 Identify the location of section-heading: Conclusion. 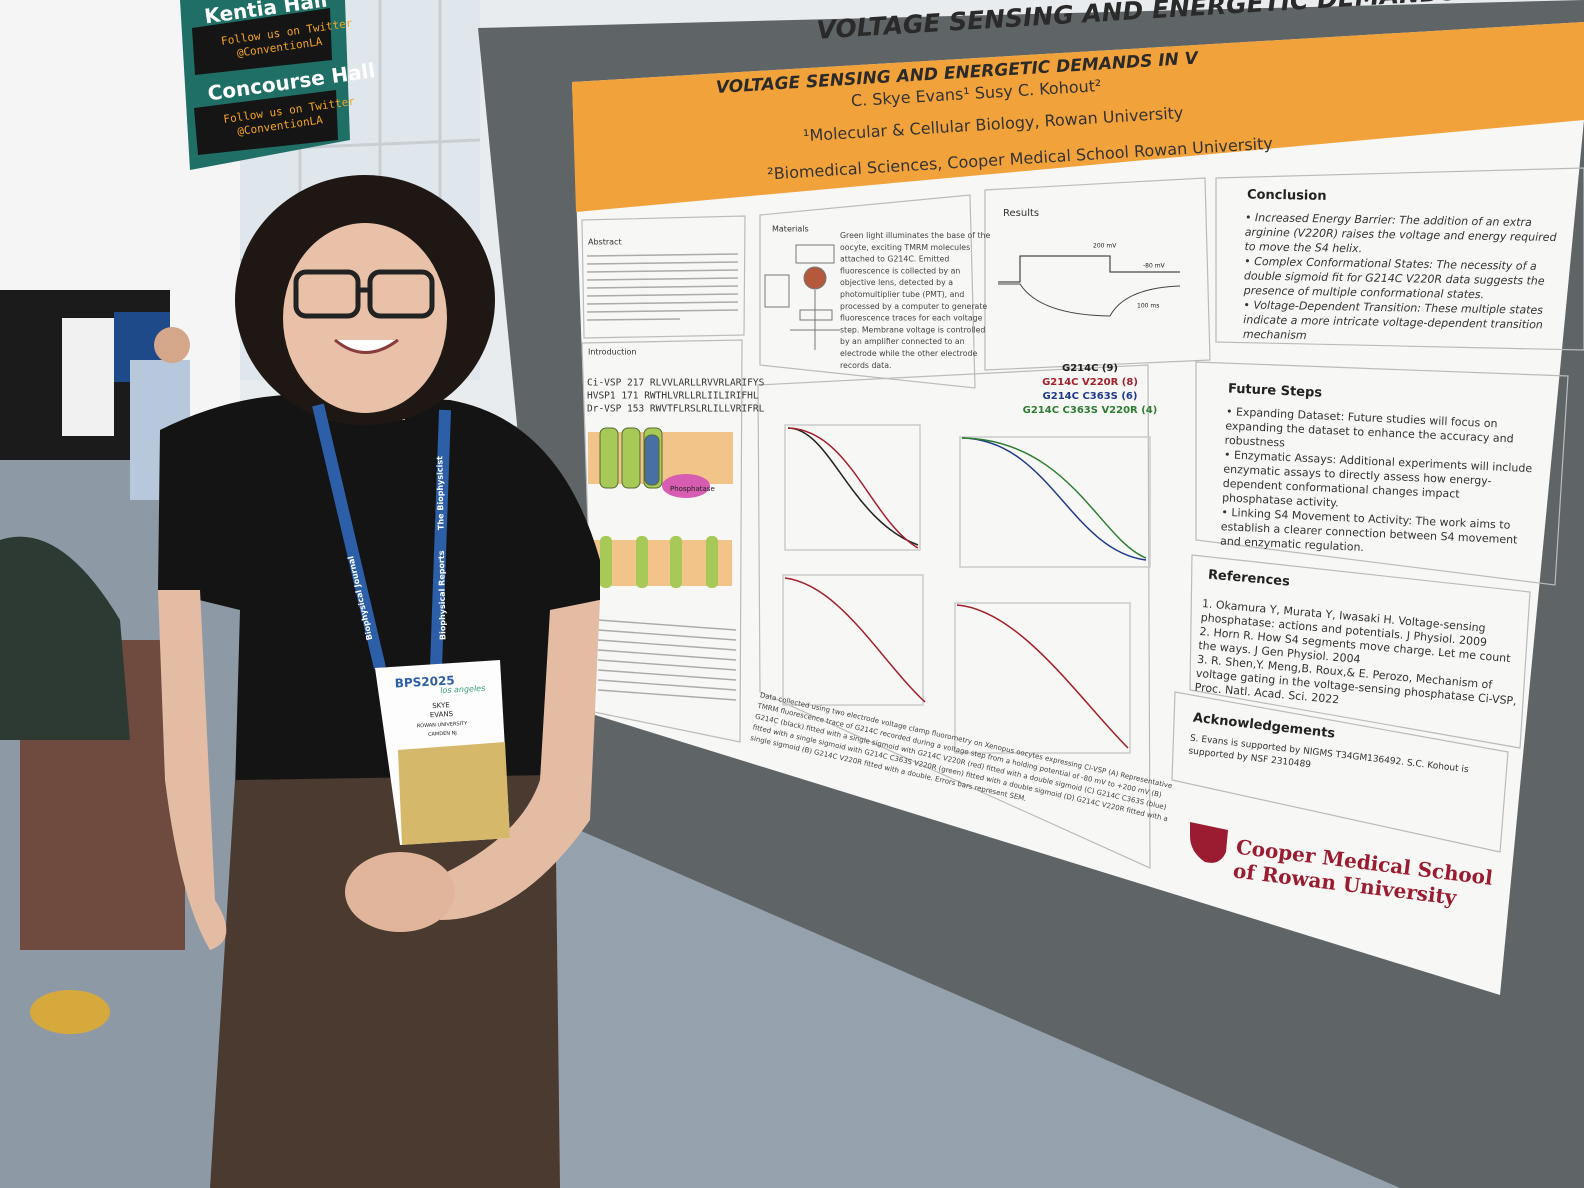
(1287, 196).